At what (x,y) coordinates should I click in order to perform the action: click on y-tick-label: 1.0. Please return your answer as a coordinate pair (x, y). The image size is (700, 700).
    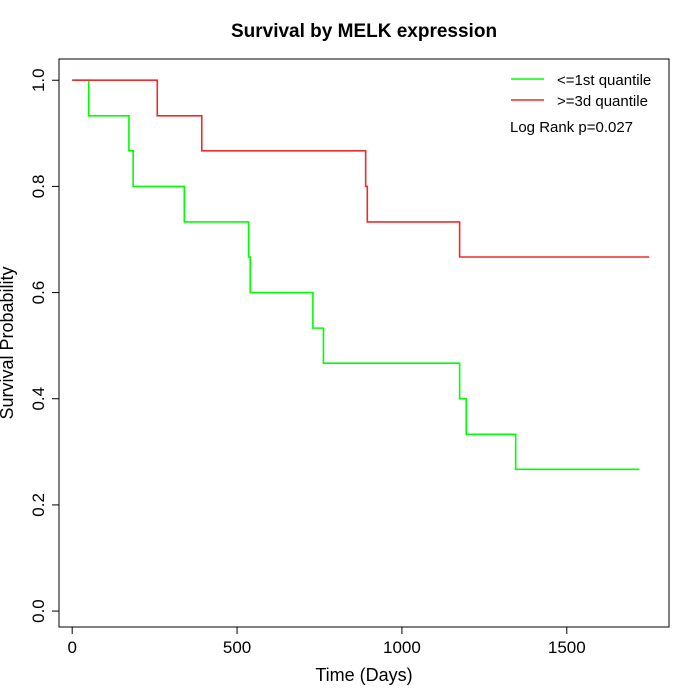
    Looking at the image, I should click on (38, 80).